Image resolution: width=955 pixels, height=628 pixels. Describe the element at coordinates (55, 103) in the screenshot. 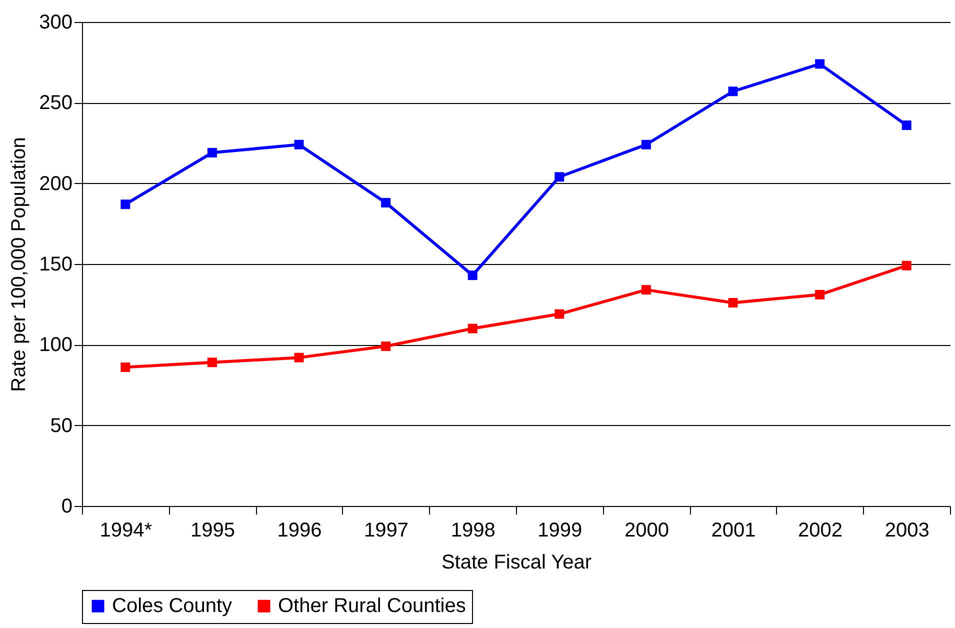

I see `y-tick-label: 250` at that location.